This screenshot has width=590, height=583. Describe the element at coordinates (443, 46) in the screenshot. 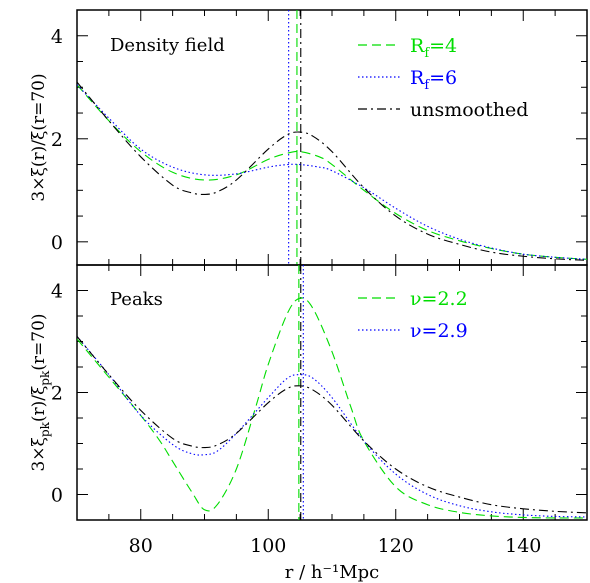

I see `legend-label-rest: =4` at that location.